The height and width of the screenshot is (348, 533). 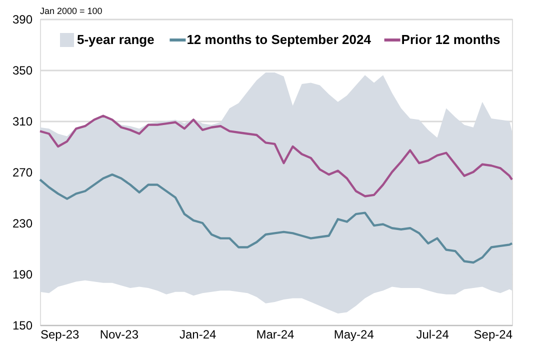 What do you see at coordinates (279, 39) in the screenshot?
I see `legend-label: 12 months to September 2024` at bounding box center [279, 39].